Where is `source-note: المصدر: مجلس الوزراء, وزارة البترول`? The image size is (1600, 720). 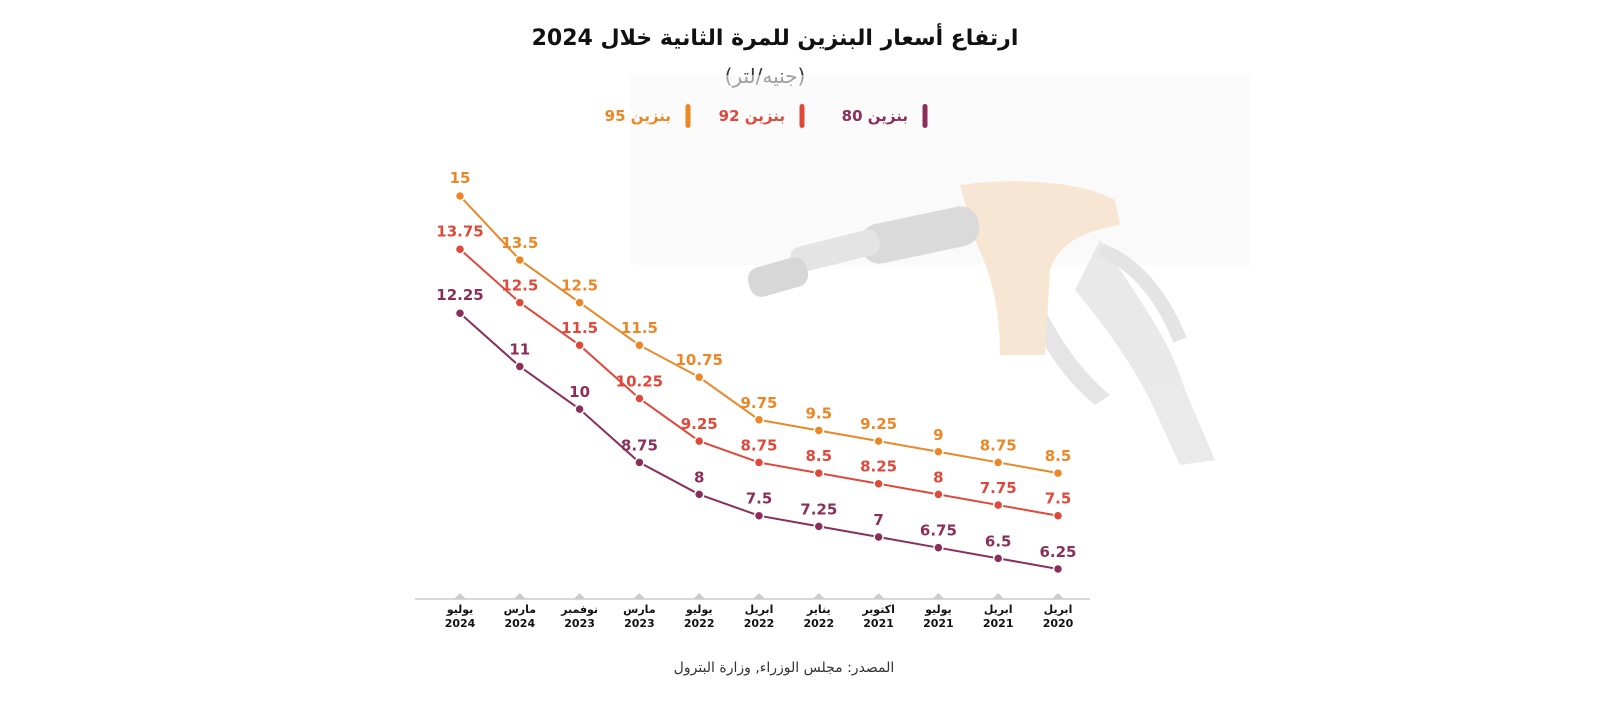 source-note: المصدر: مجلس الوزراء, وزارة البترول is located at coordinates (784, 668).